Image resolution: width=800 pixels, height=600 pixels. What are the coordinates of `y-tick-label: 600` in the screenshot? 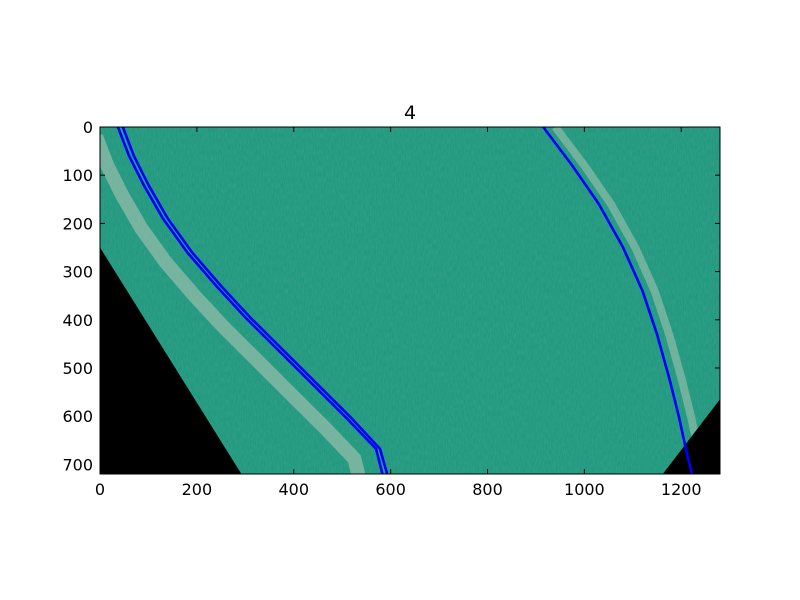 It's located at (77, 416).